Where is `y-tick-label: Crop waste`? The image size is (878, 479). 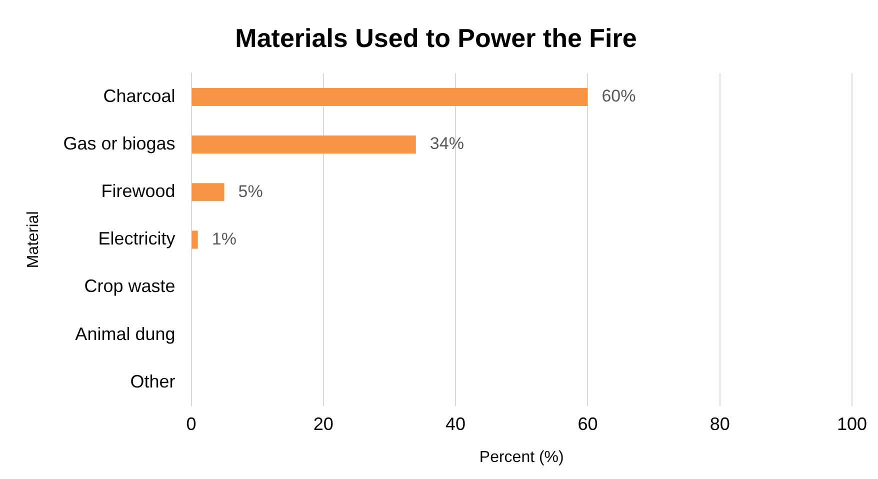 y-tick-label: Crop waste is located at coordinates (130, 286).